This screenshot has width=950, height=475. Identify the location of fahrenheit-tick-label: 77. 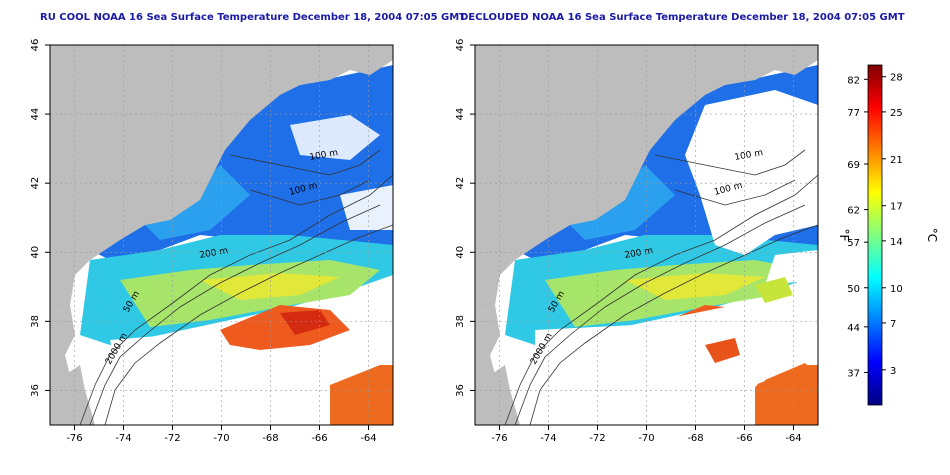
(853, 113).